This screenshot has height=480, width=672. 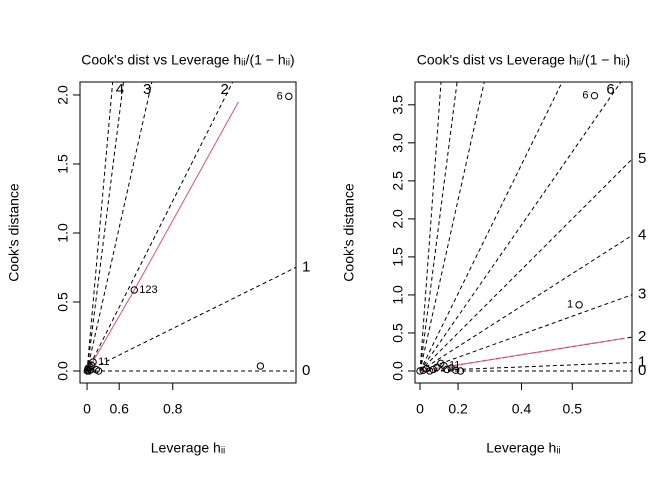 What do you see at coordinates (522, 409) in the screenshot?
I see `x-tick-label: 0.4` at bounding box center [522, 409].